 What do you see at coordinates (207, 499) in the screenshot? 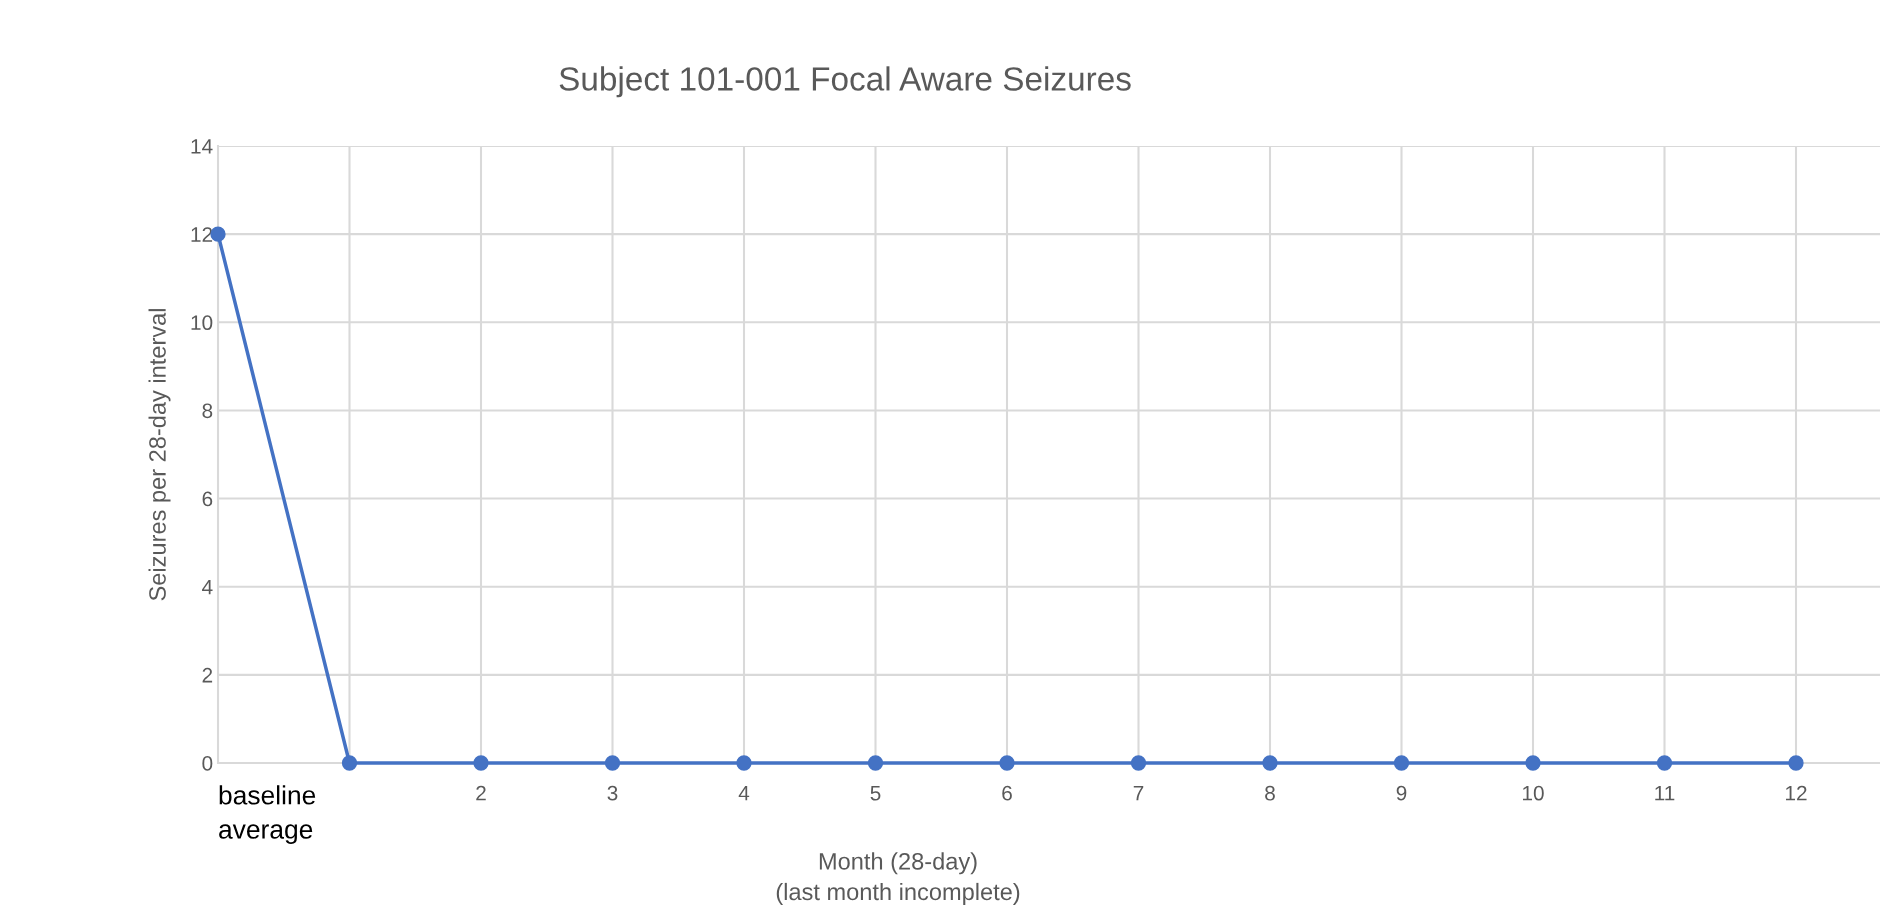
I see `y-tick-label: 6` at bounding box center [207, 499].